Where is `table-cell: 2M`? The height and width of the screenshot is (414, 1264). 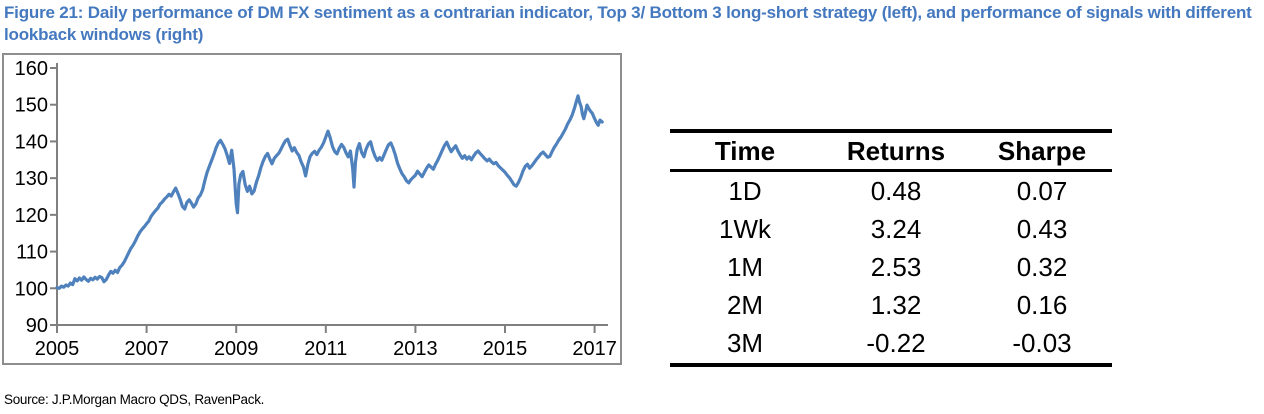
table-cell: 2M is located at coordinates (745, 305).